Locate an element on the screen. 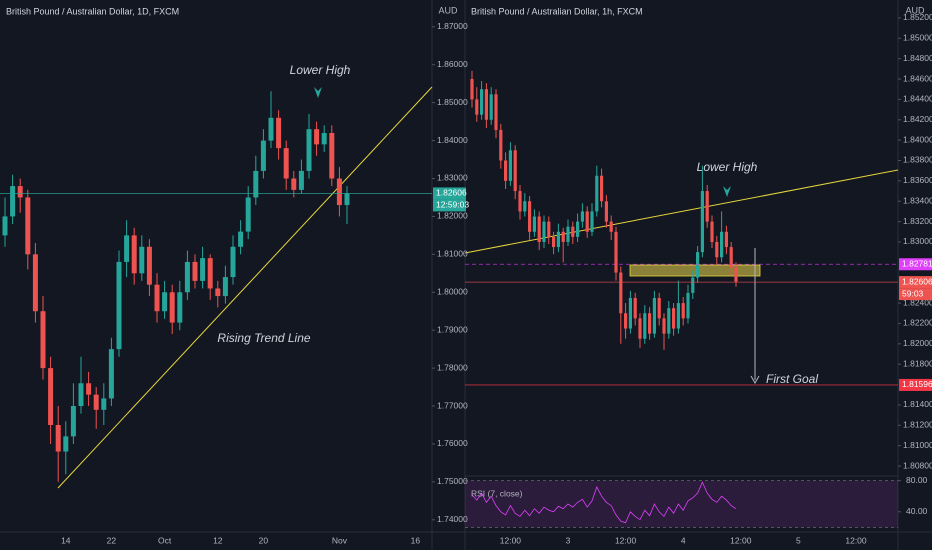 The height and width of the screenshot is (550, 932). currency-label: AUD is located at coordinates (915, 10).